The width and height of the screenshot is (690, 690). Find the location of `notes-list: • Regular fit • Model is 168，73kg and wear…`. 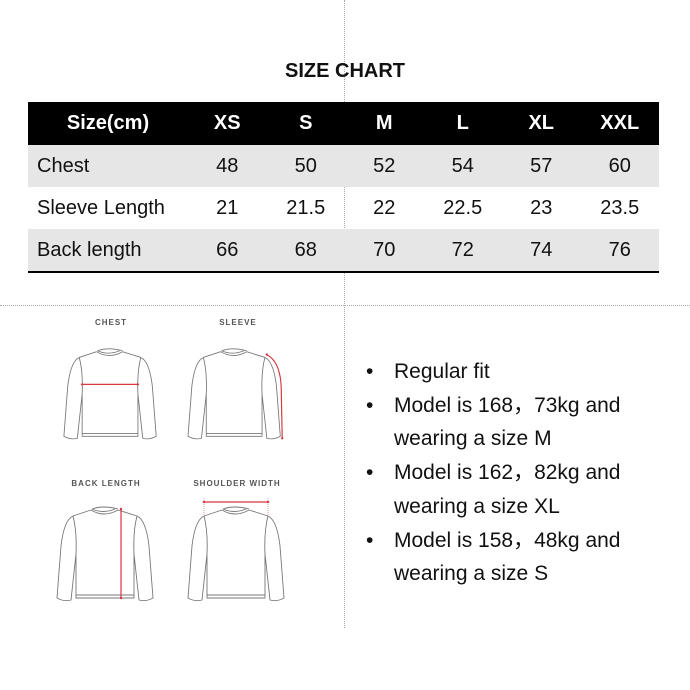

notes-list: • Regular fit • Model is 168，73kg and wear… is located at coordinates (515, 473).